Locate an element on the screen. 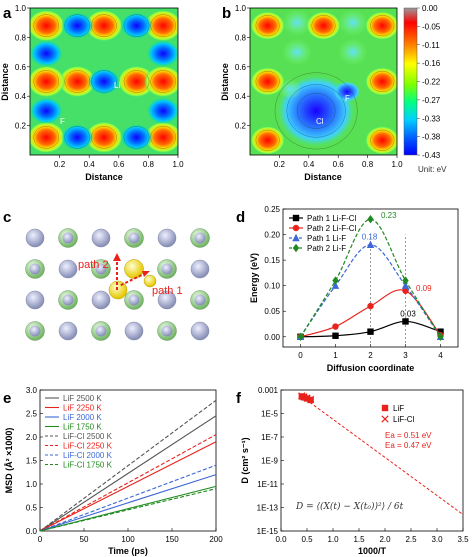  fit-line is located at coordinates (382, 455).